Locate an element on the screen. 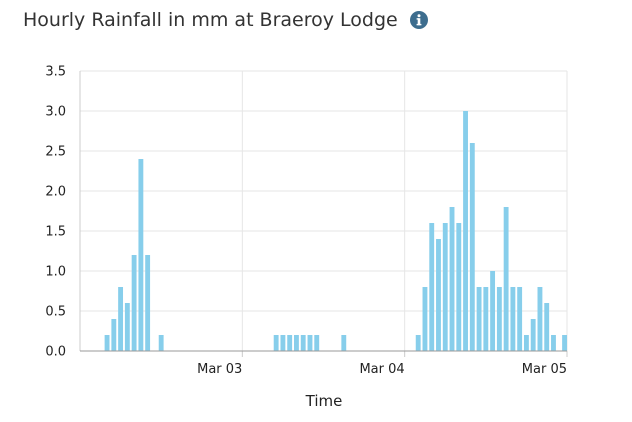 This screenshot has width=632, height=422. y-tick-label: 2.0 is located at coordinates (55, 192).